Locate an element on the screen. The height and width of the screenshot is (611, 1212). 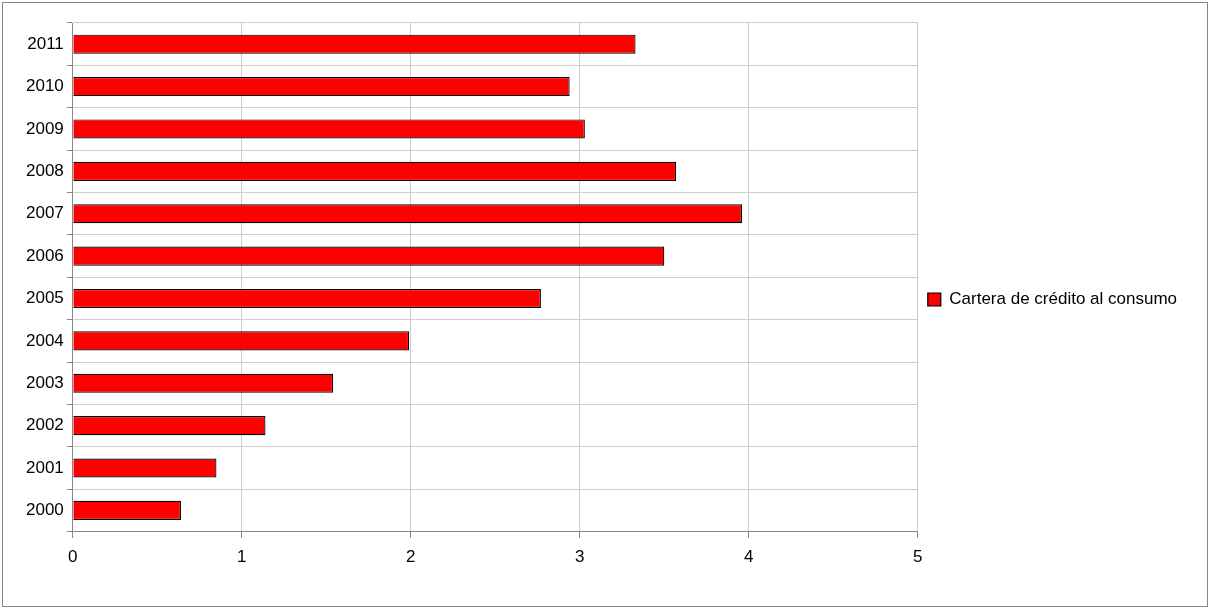
legend-label: Cartera de crédito al consumo is located at coordinates (1063, 299).